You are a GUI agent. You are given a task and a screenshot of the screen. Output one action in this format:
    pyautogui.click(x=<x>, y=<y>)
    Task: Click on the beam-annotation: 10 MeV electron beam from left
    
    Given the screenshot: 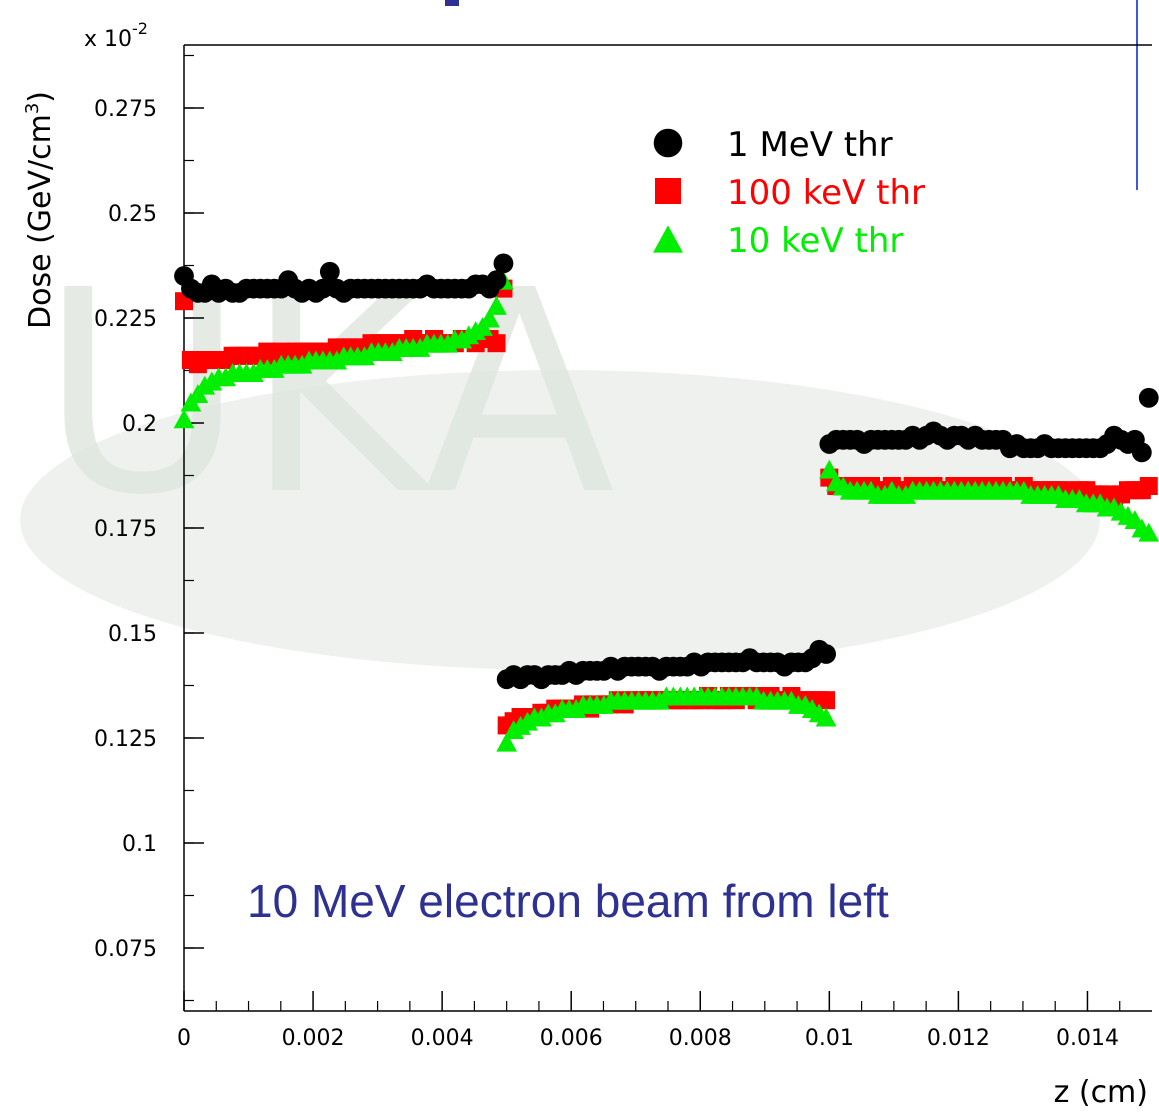 What is the action you would take?
    pyautogui.click(x=568, y=901)
    